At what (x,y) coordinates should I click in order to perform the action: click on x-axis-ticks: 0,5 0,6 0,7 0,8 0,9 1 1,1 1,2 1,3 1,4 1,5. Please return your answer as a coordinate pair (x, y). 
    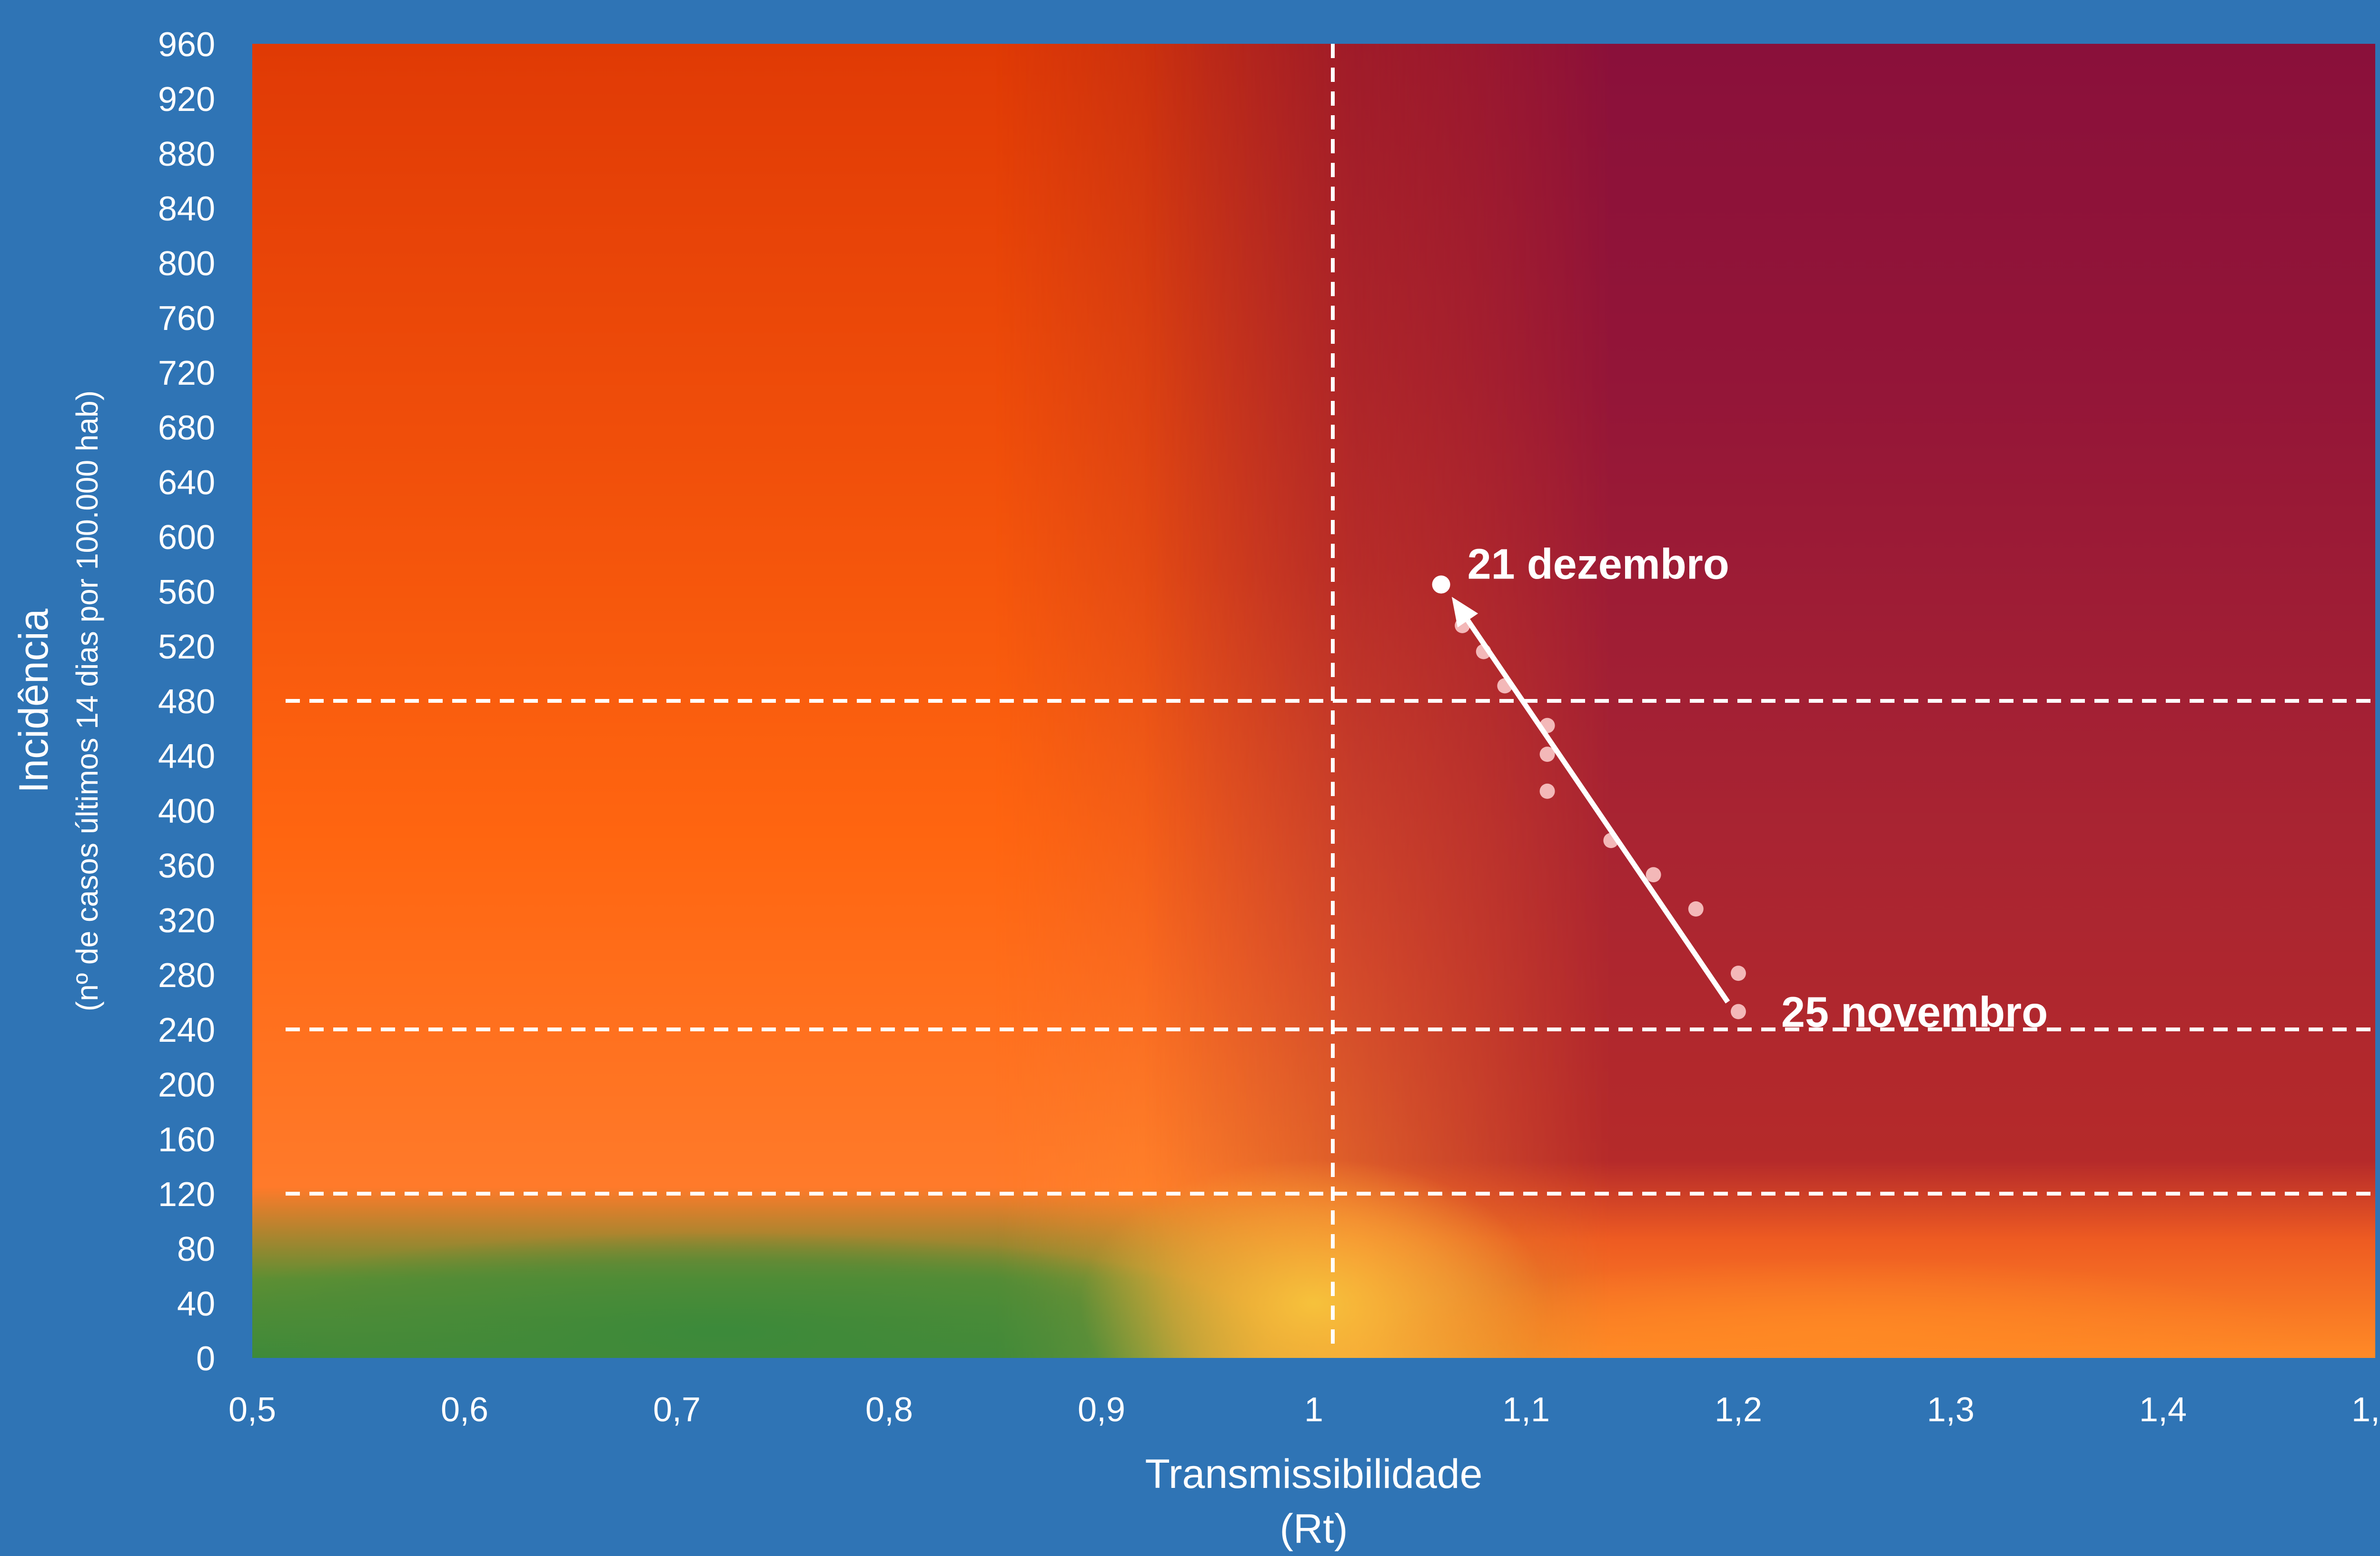
    Looking at the image, I should click on (1304, 1410).